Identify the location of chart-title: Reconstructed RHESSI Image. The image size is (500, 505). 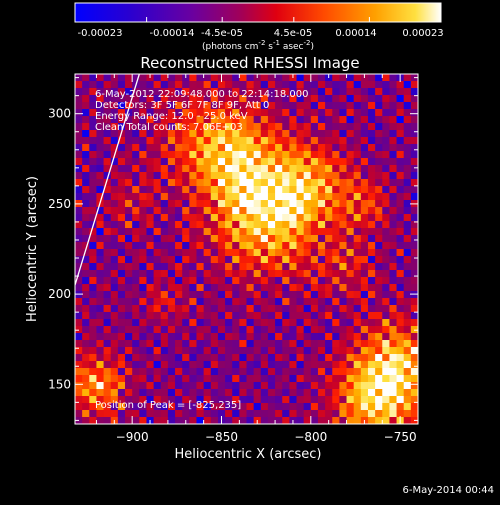
(249, 63).